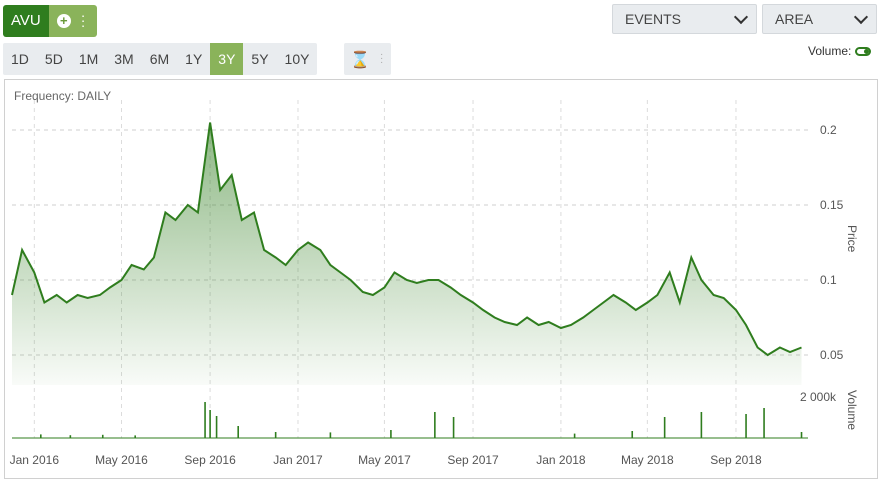  I want to click on custom-range-control: ⌛ · · ·, so click(367, 59).